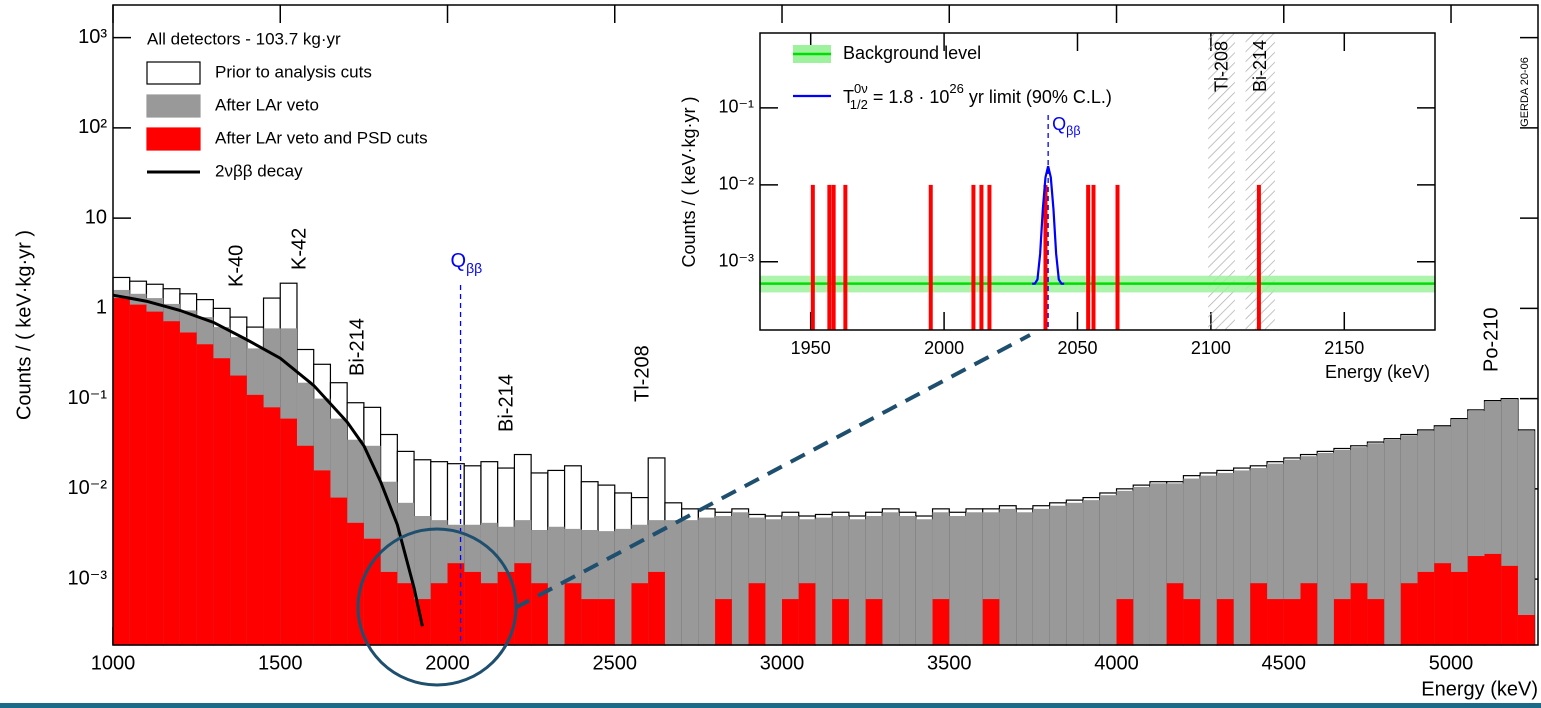  I want to click on y-tick-label: 10⁻³, so click(736, 261).